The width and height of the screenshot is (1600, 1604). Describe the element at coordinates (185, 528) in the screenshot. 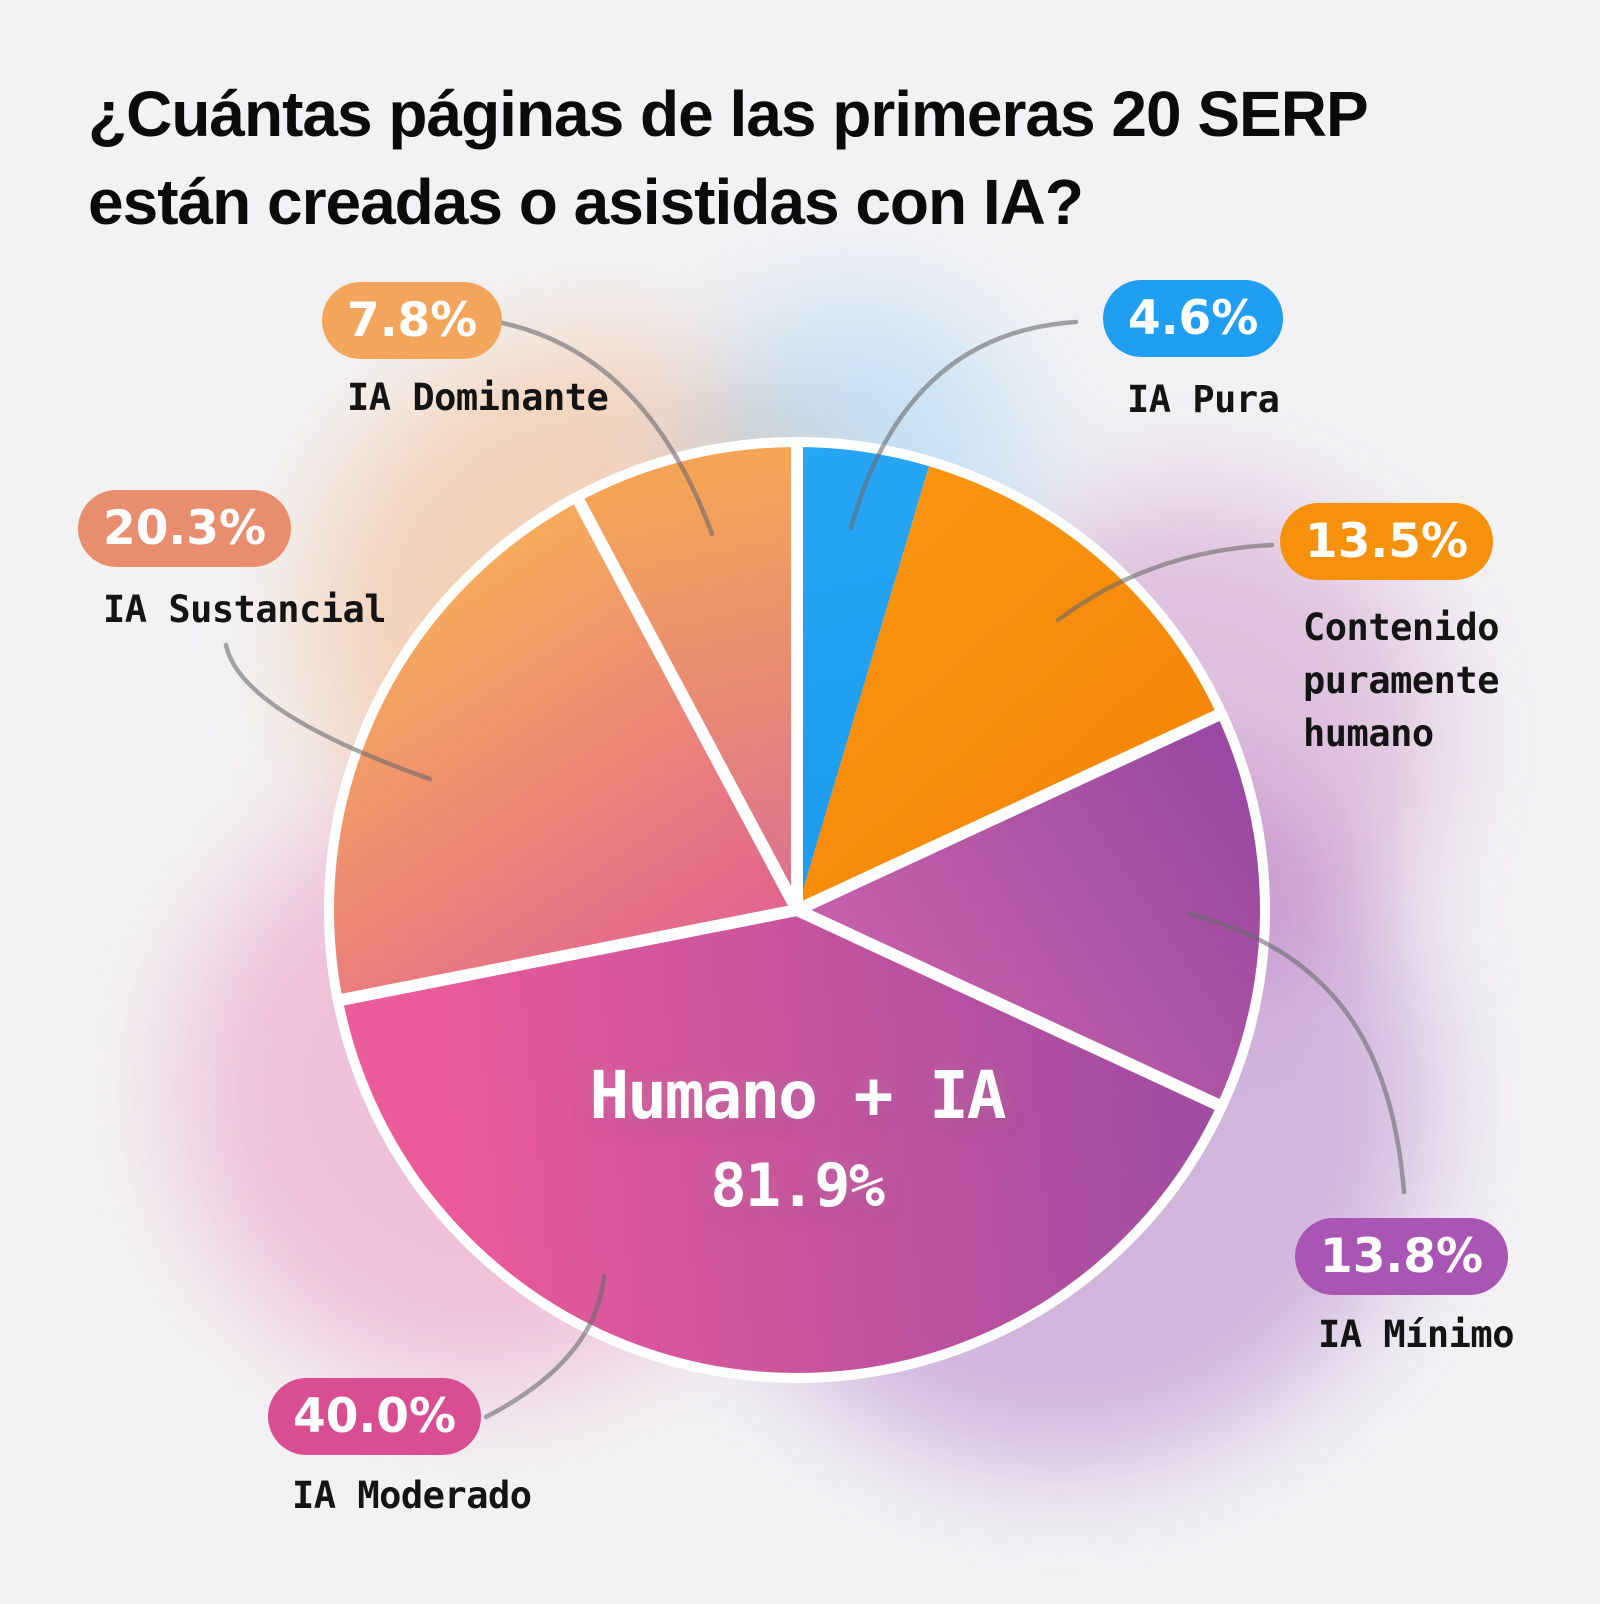

I see `badge-ia-sustancial: 20.3%` at that location.